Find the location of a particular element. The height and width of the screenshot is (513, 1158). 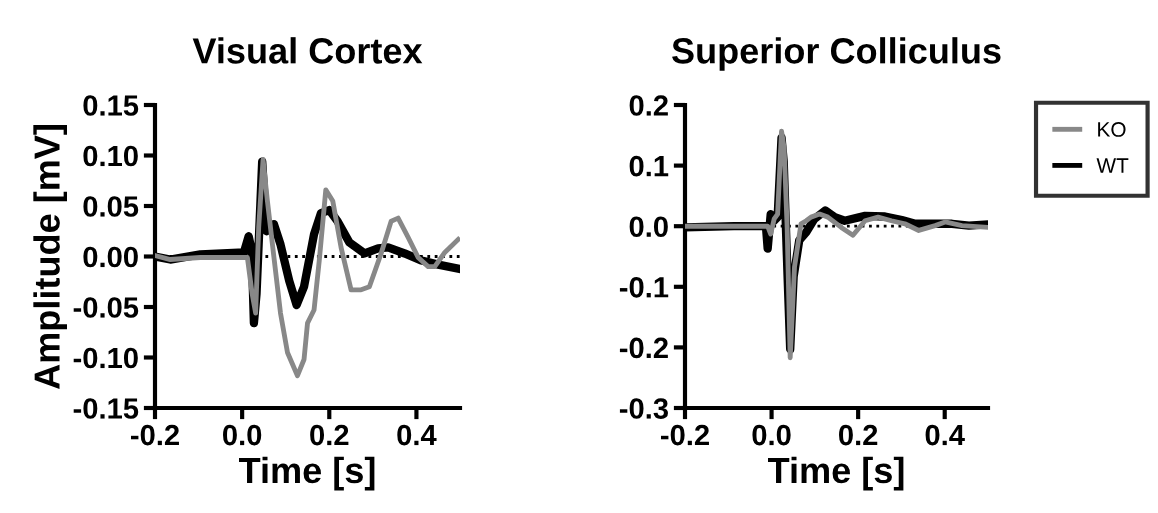

y-tick-label: 0.1 is located at coordinates (649, 166).